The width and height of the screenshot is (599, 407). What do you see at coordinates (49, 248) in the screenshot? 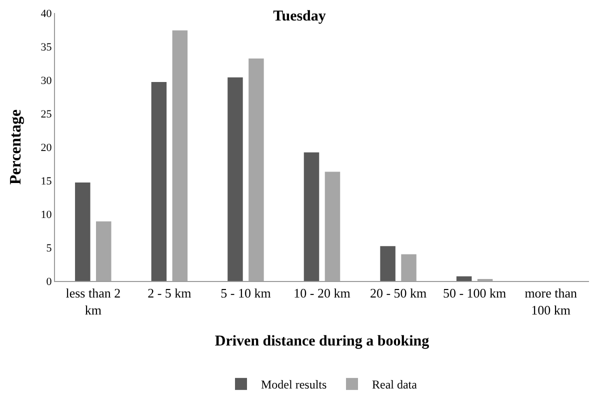
I see `y-tick-label: 5` at bounding box center [49, 248].